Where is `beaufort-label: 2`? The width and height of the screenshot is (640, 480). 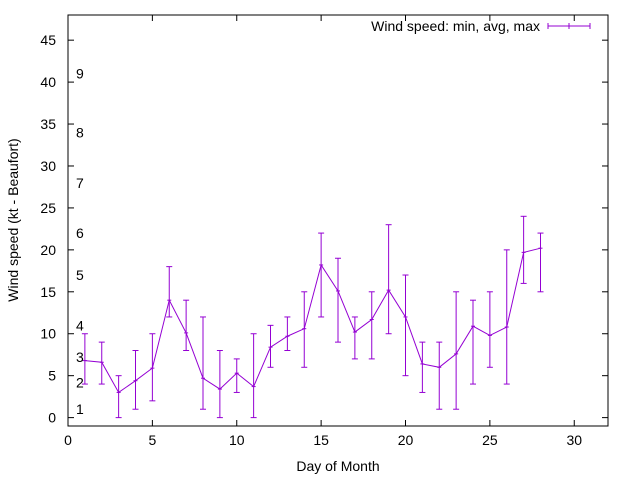
beaufort-label: 2 is located at coordinates (80, 382).